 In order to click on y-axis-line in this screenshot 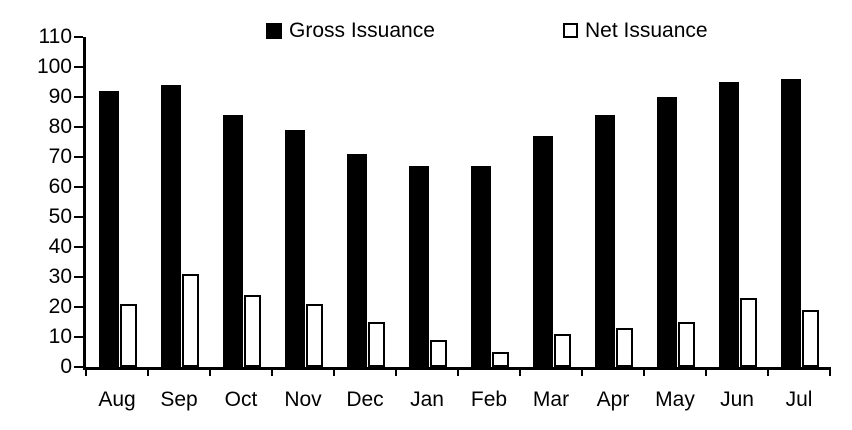, I will do `click(84, 203)`.